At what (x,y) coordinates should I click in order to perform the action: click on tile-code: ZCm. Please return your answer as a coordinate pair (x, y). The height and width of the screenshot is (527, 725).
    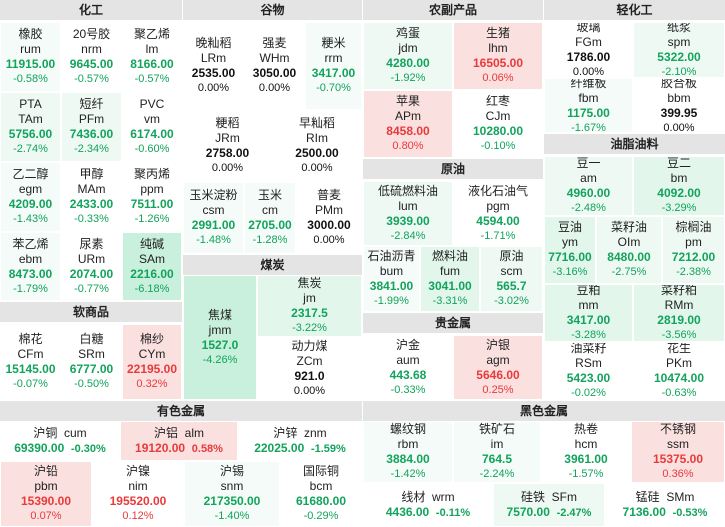
    Looking at the image, I should click on (309, 360).